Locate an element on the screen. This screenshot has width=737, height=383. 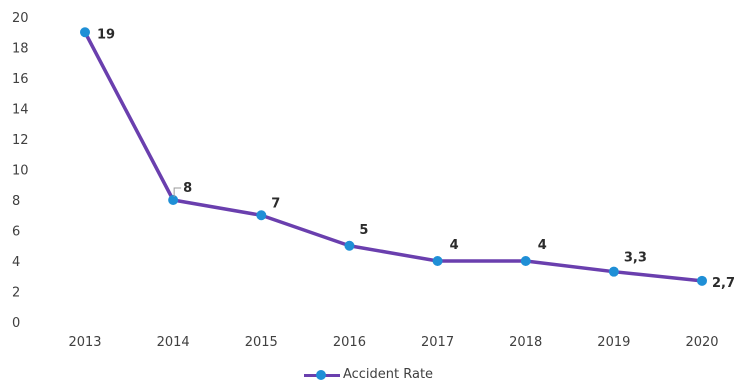
legend-marker-icon is located at coordinates (320, 374).